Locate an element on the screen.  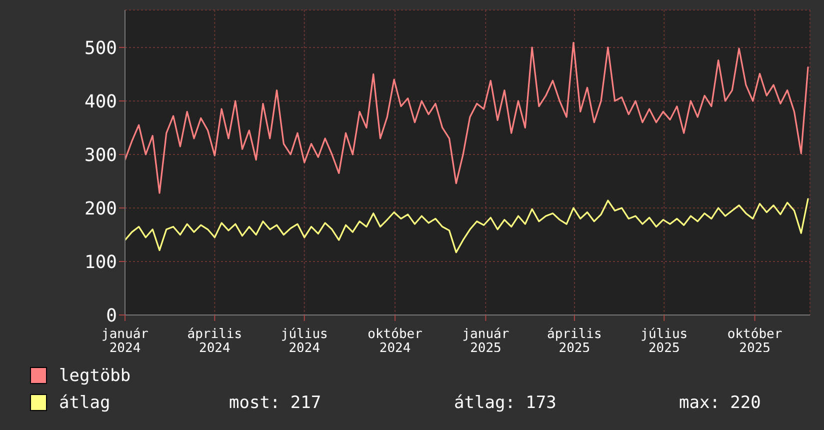
y-tick-label: 500 is located at coordinates (100, 48).